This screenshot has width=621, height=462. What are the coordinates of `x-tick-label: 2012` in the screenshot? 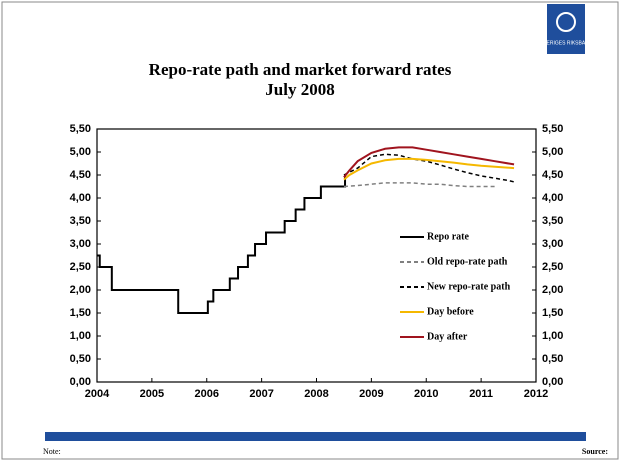 It's located at (536, 394).